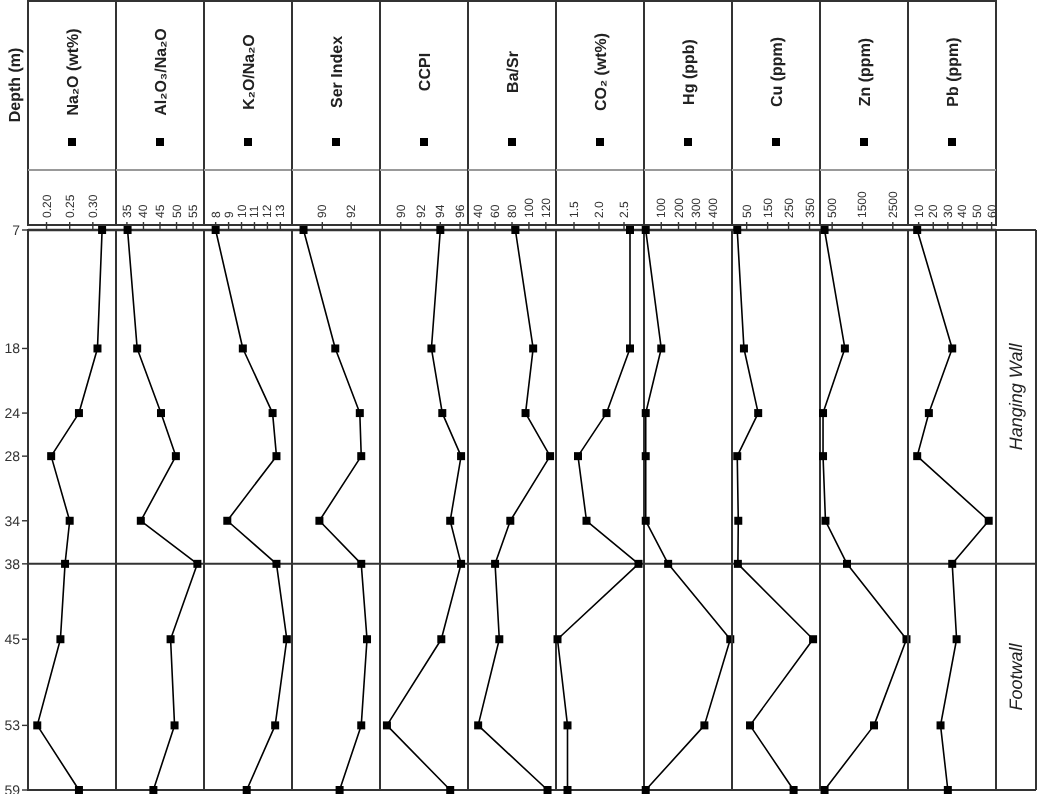 The image size is (1040, 794). Describe the element at coordinates (601, 72) in the screenshot. I see `text: CO₂ (wt%)` at that location.